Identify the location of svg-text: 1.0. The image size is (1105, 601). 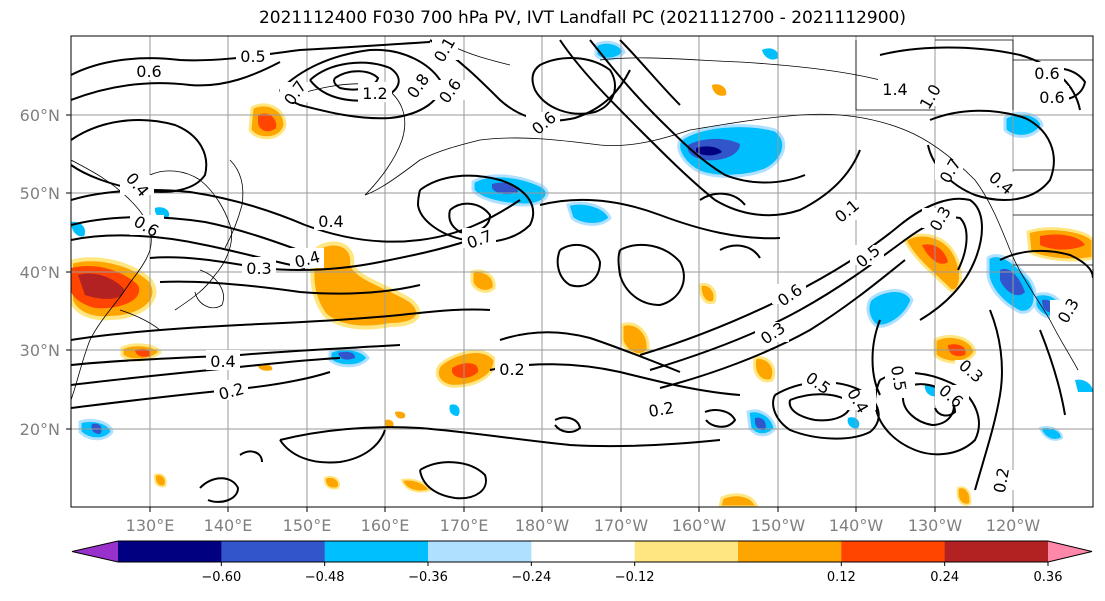
(930, 97).